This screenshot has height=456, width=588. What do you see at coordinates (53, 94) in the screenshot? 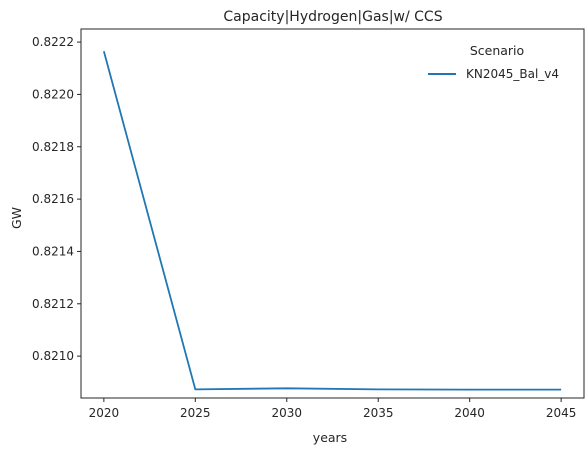
I see `y-tick-label: 0.8220` at bounding box center [53, 94].